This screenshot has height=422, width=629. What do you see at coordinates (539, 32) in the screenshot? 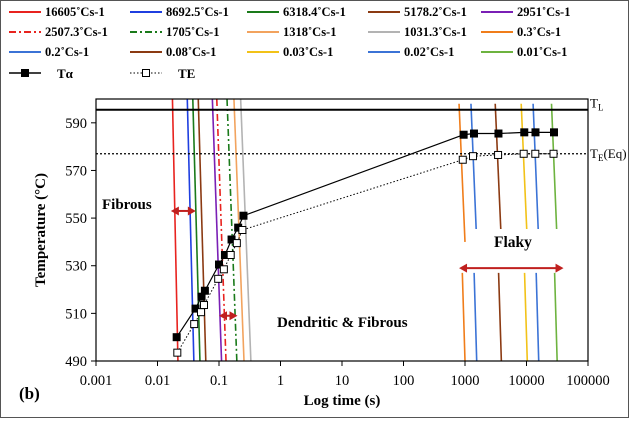
I see `legend-label-10: 0.3˚Cs-1` at bounding box center [539, 32].